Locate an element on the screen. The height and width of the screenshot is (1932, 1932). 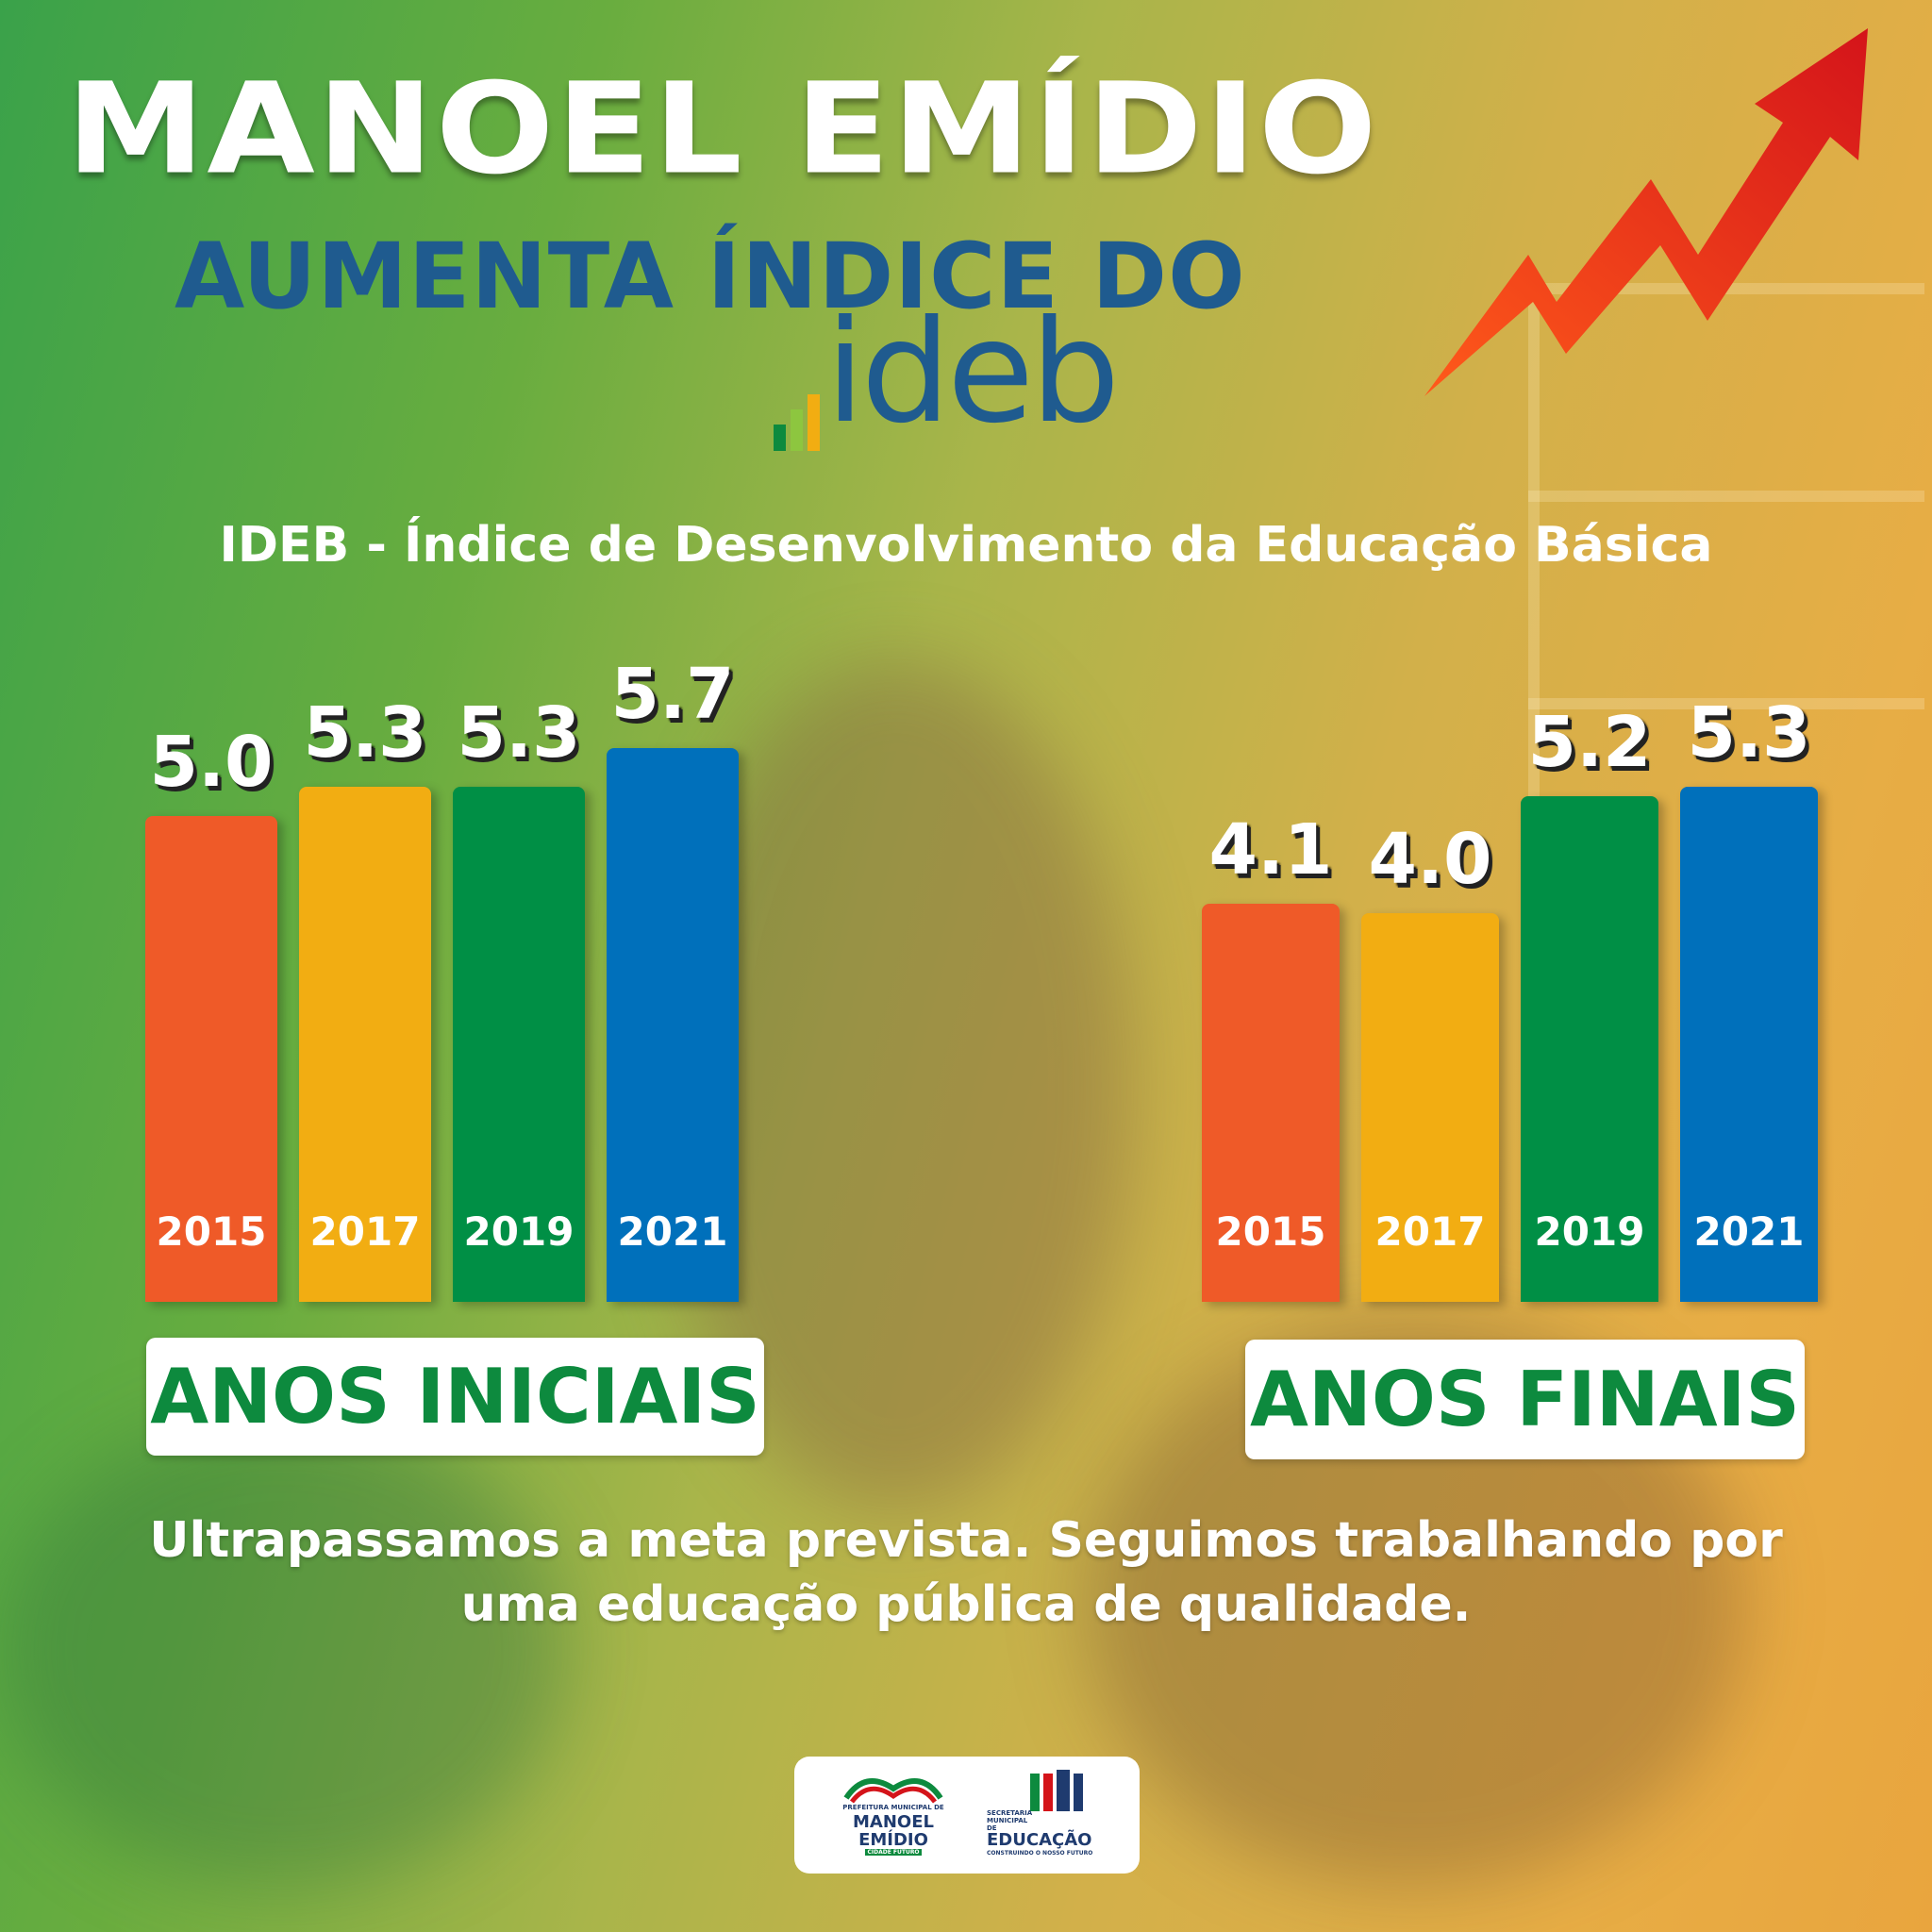
secretaria-logo-line1: SECRETARIA is located at coordinates (1010, 1813).